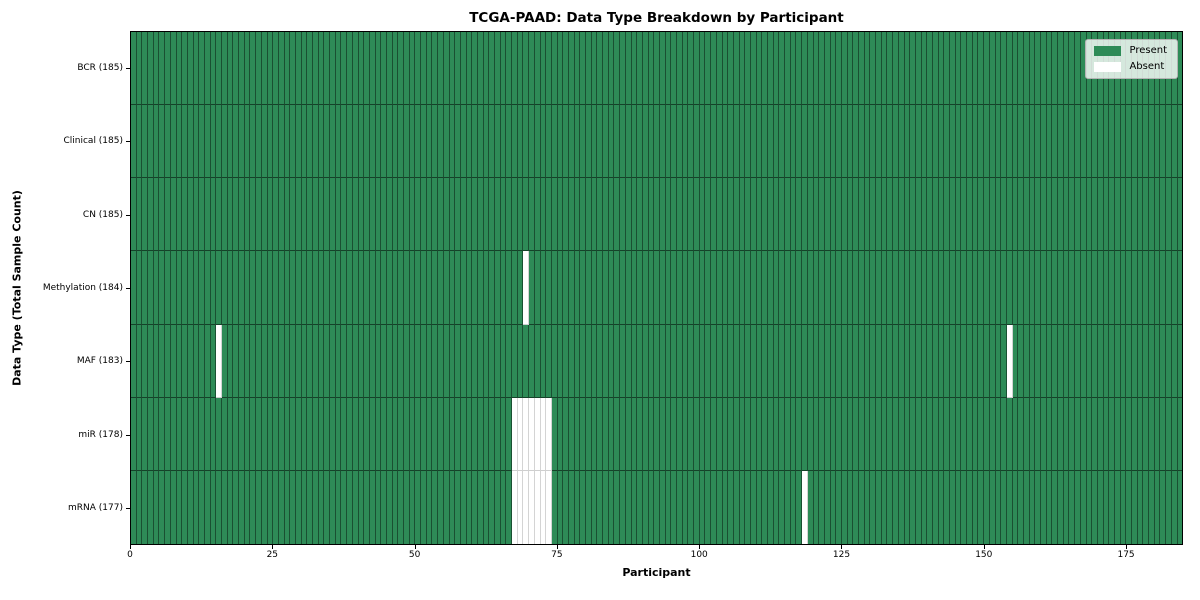 This screenshot has height=600, width=1200. I want to click on xtick-label: 75, so click(557, 555).